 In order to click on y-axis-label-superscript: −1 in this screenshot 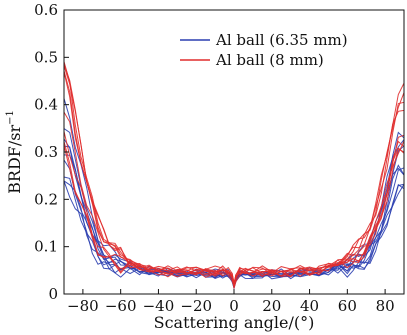, I will do `click(10, 117)`.